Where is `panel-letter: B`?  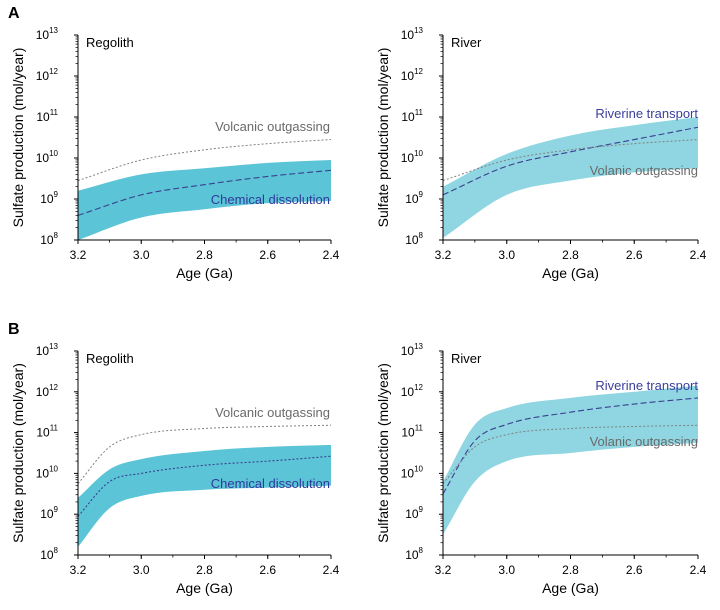 panel-letter: B is located at coordinates (14, 329).